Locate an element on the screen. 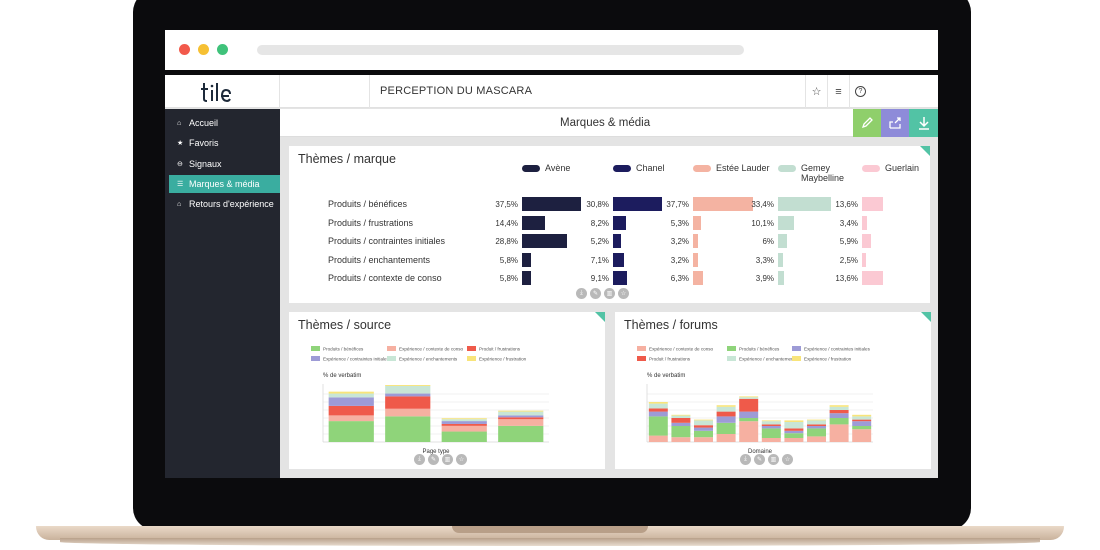 The height and width of the screenshot is (550, 1100). legend-item: Guerlain is located at coordinates (900, 168).